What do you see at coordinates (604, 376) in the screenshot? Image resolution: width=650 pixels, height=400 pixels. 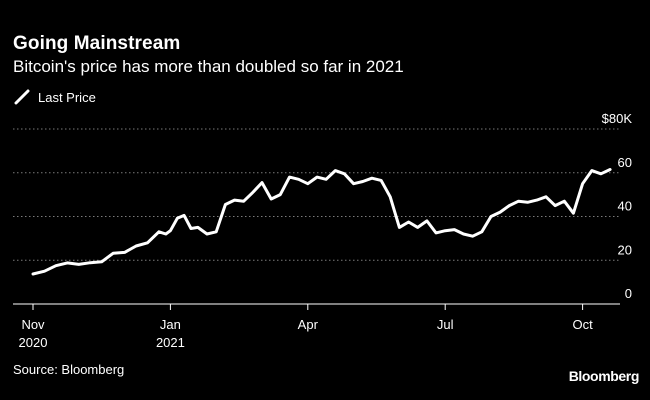 I see `bloomberg-logo: Bloomberg` at bounding box center [604, 376].